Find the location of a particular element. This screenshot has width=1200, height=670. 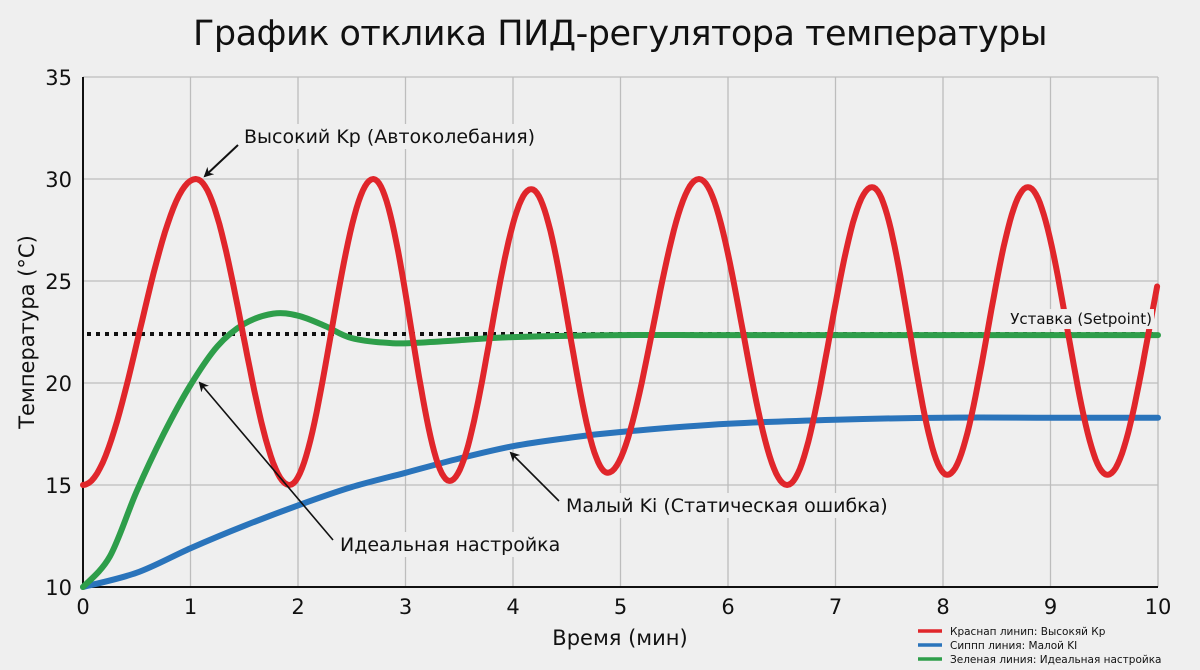

x-tick-label: 4 is located at coordinates (512, 607).